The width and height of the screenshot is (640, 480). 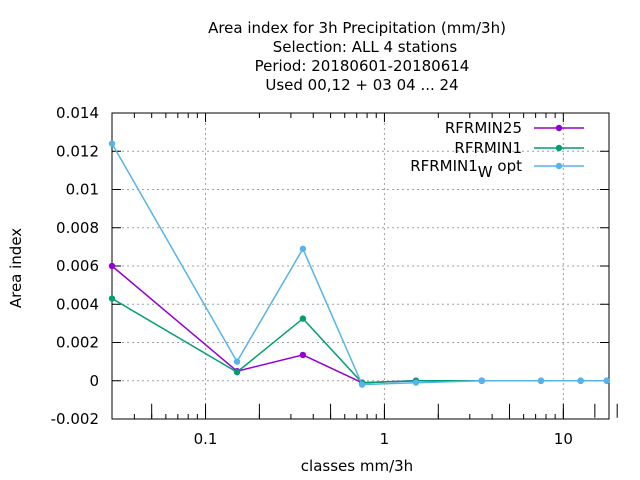 I want to click on y-tick-label: 0.006, so click(x=77, y=266).